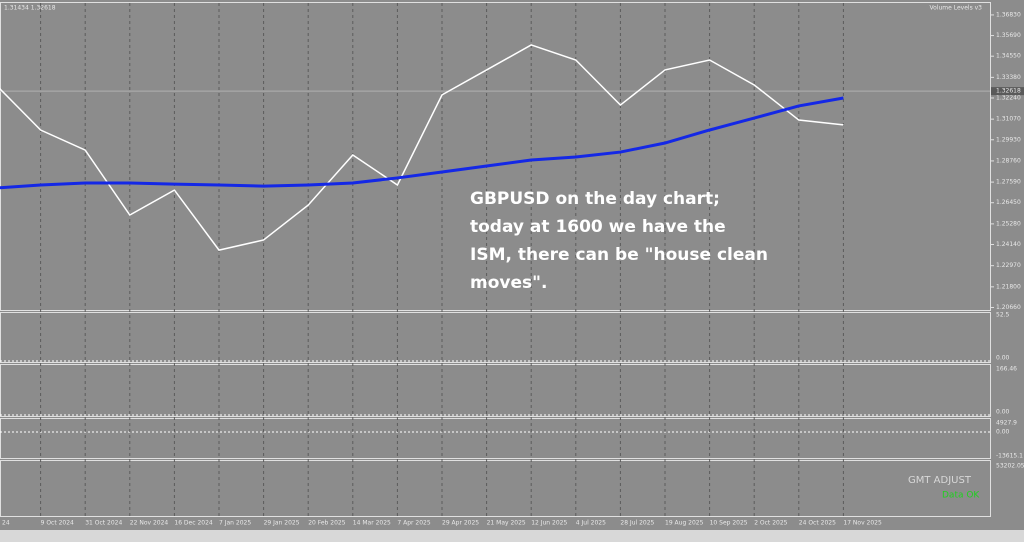  I want to click on y-tick-label: 1.36830, so click(1008, 14).